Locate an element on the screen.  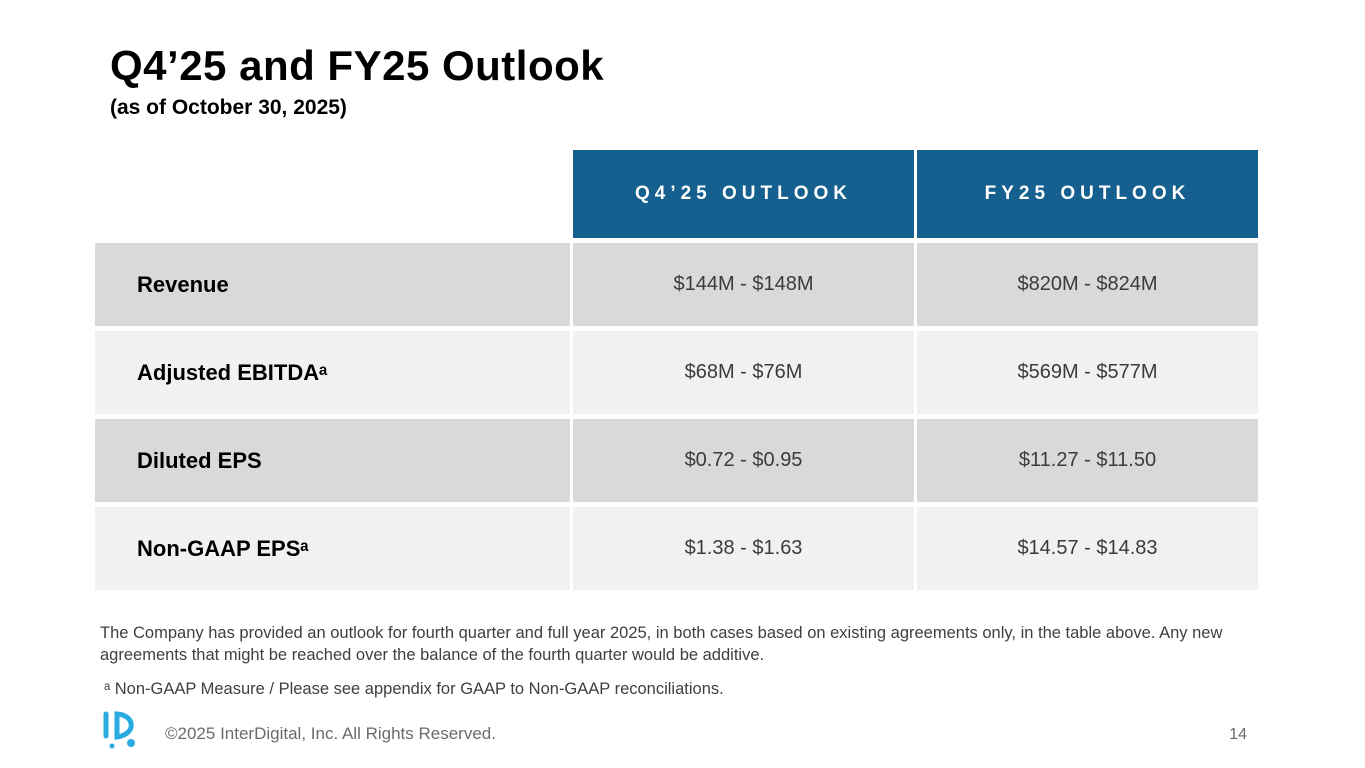
diluted-eps-fy-value: $11.27 - $11.50 is located at coordinates (1087, 460).